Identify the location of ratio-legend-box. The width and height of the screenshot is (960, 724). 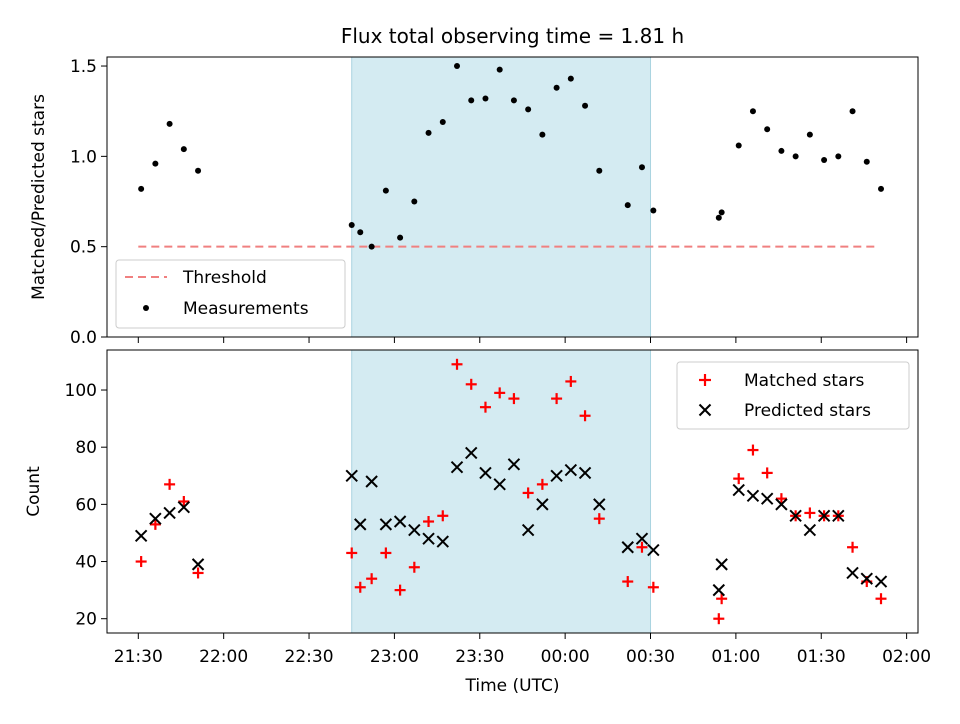
(230, 294).